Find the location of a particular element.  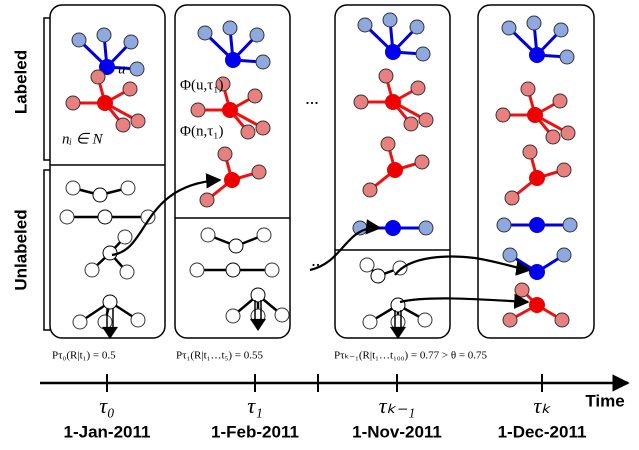

date-label: 1-Jan-2011 is located at coordinates (107, 431).